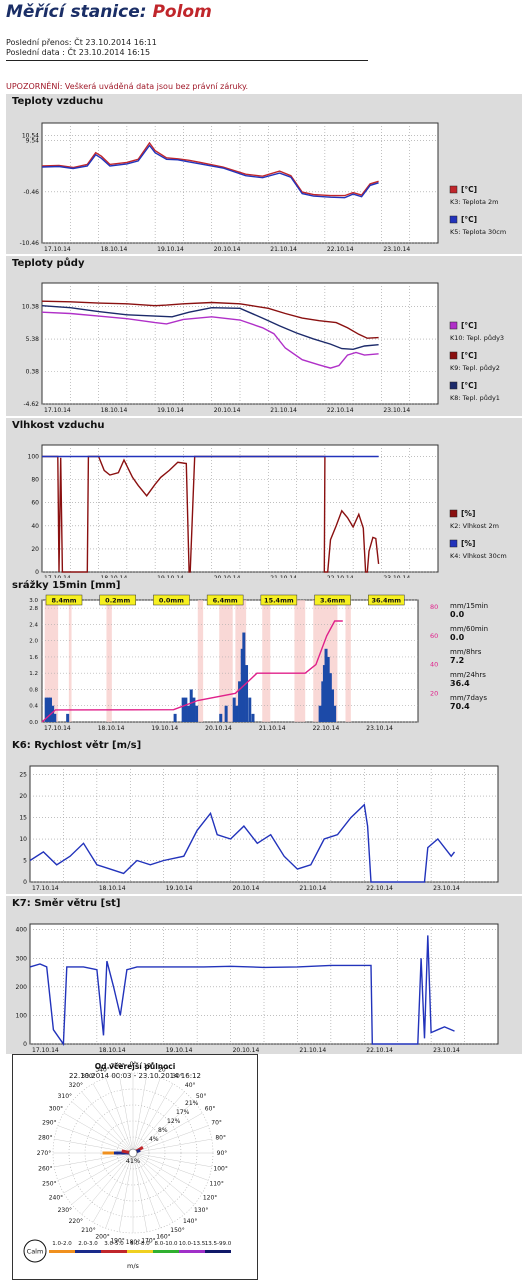 Image resolution: width=526 pixels, height=1280 pixels. I want to click on stat-label: mm/60min, so click(469, 629).